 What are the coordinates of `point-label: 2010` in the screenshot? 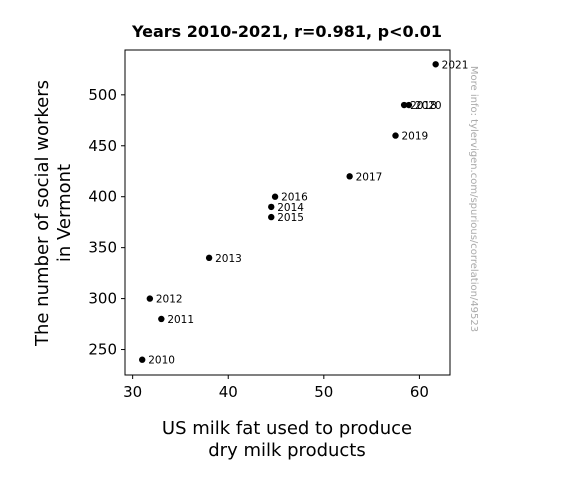 It's located at (161, 361).